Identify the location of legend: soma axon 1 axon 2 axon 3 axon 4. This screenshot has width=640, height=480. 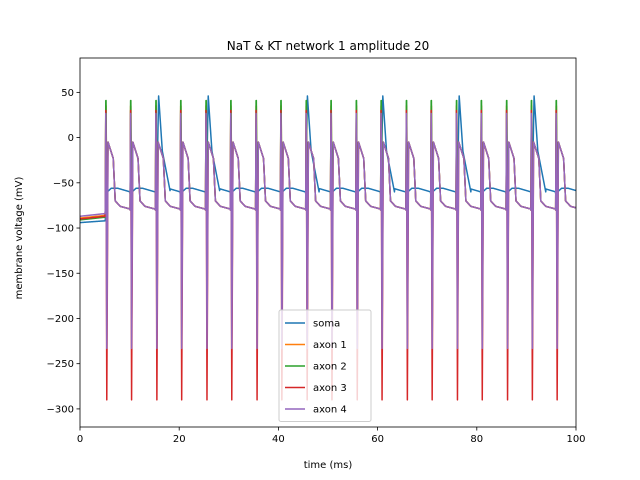
(325, 365).